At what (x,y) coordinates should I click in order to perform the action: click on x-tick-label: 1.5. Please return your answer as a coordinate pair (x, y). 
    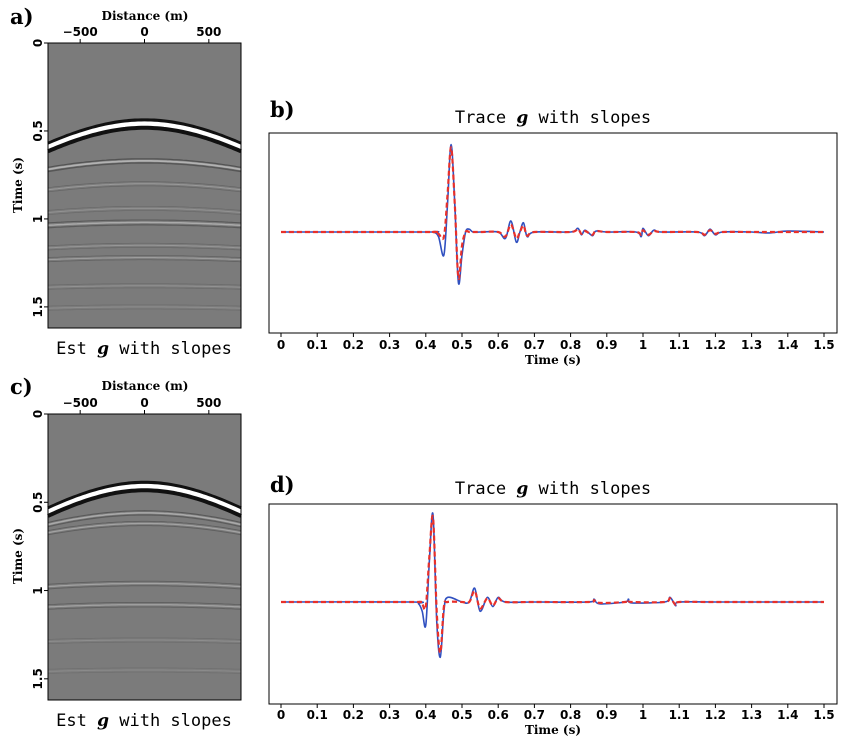
    Looking at the image, I should click on (823, 715).